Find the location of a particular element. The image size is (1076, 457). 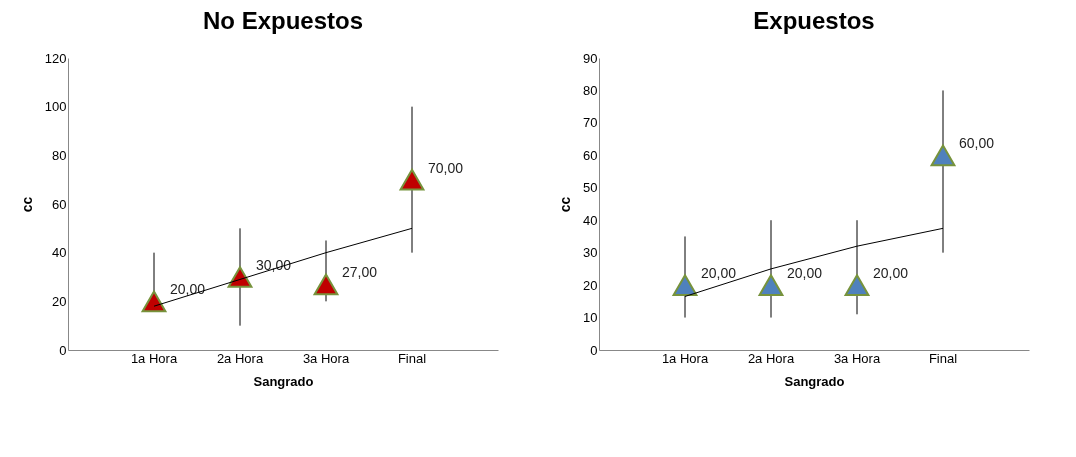

data-label: 27,00 is located at coordinates (360, 272).